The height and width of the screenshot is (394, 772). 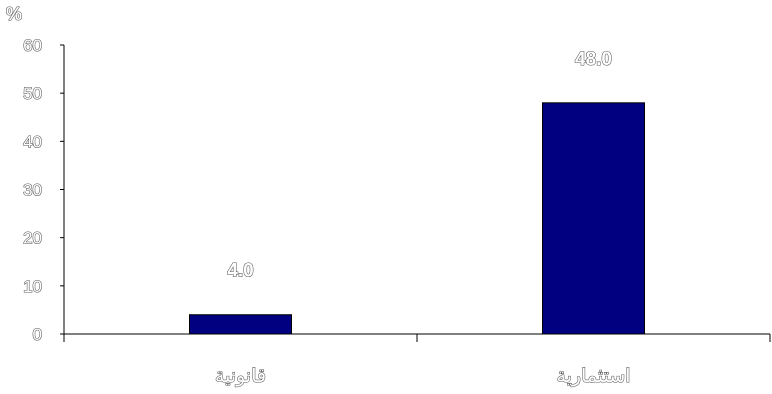 What do you see at coordinates (43, 190) in the screenshot?
I see `y-axis-ticks: 0 10 20 30 40 50 60` at bounding box center [43, 190].